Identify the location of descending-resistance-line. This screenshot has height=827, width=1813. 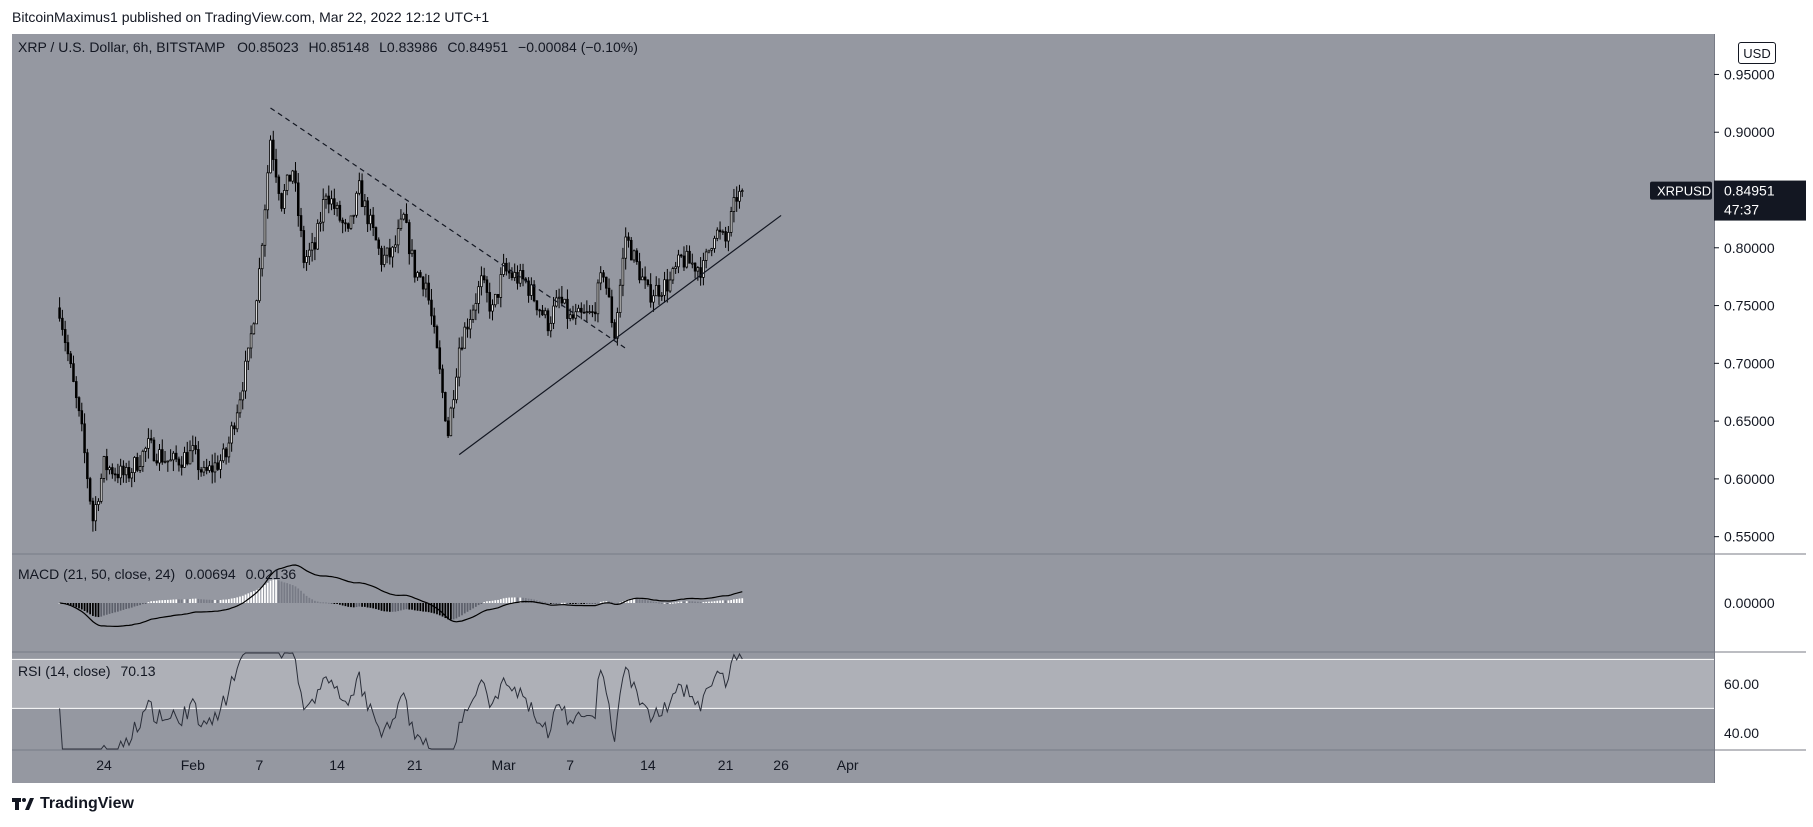
(448, 228).